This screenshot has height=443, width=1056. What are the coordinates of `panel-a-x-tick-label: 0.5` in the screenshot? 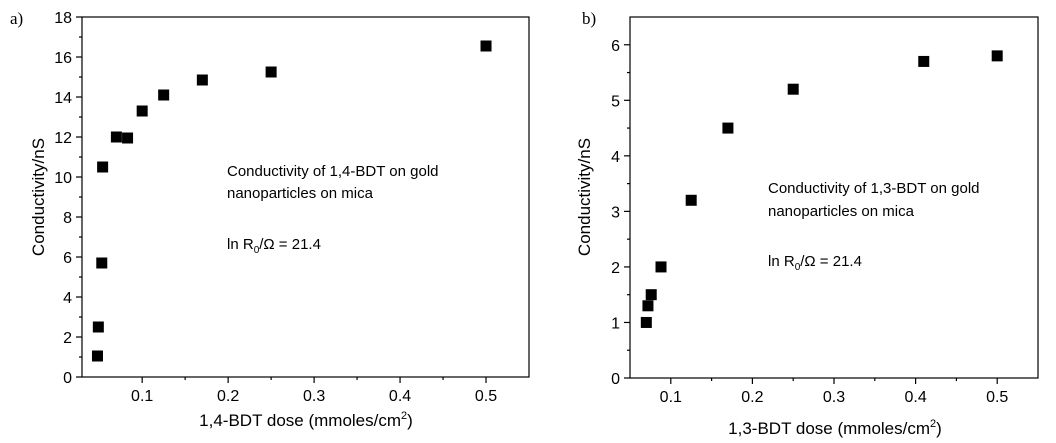 It's located at (486, 396).